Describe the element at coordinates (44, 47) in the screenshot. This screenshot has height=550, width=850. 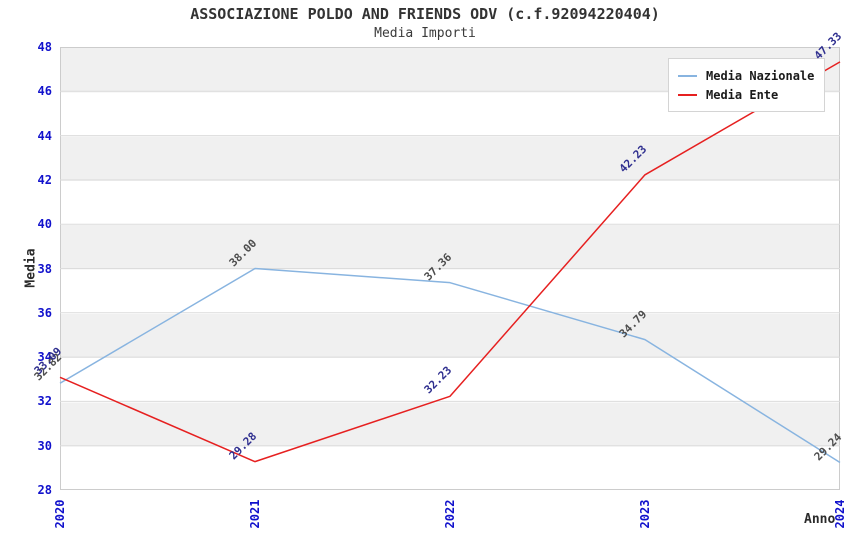
I see `y-tick-label: 48` at that location.